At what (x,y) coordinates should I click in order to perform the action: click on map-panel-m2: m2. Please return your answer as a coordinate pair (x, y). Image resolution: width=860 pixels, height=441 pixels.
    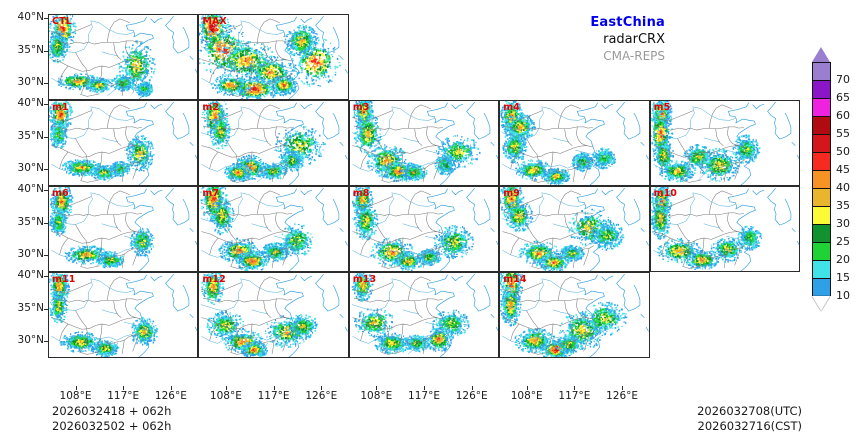
    Looking at the image, I should click on (273, 143).